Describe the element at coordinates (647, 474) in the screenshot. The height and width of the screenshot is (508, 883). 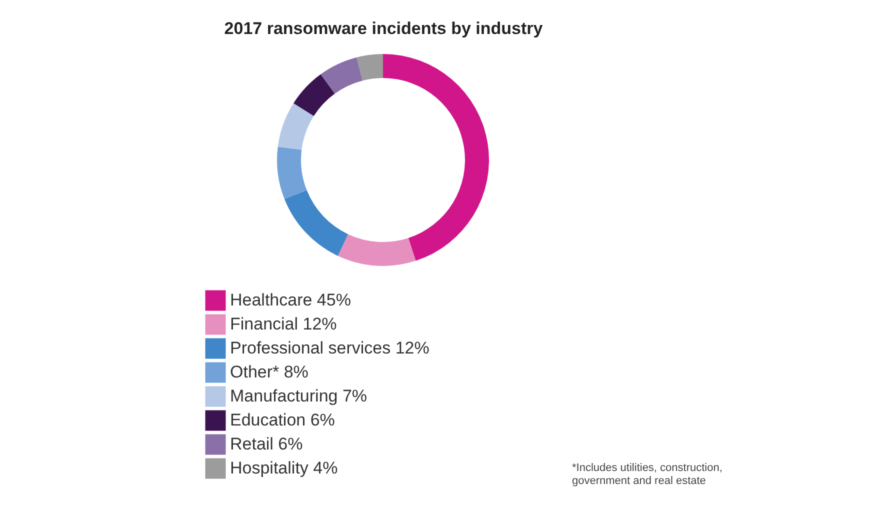
I see `text: *Includes utilities, construction, government and real estate` at that location.